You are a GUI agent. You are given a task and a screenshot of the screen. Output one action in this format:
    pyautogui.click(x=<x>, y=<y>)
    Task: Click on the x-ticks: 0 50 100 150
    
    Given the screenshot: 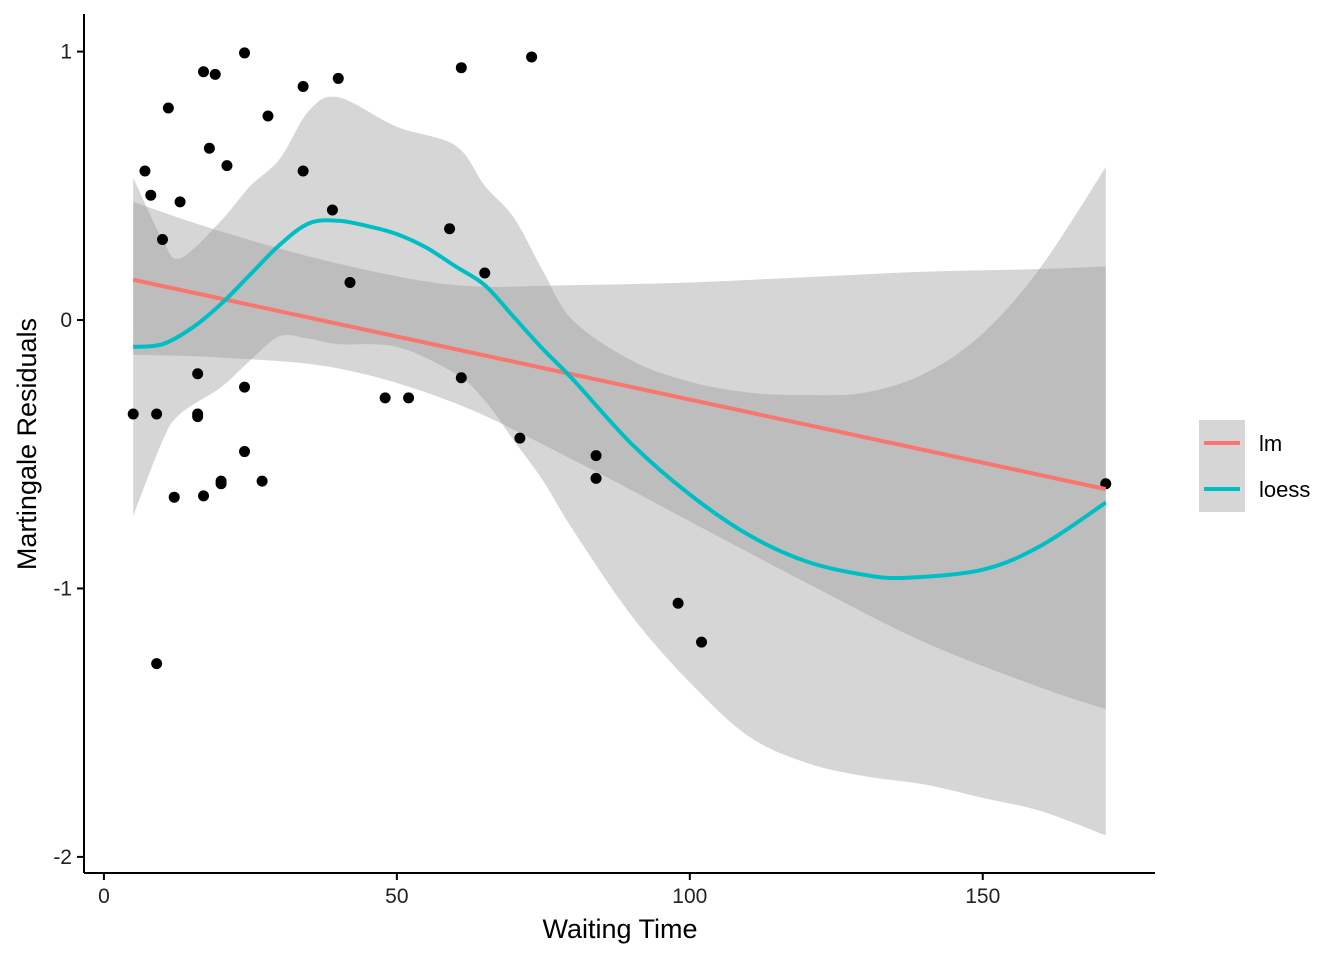 What is the action you would take?
    pyautogui.click(x=549, y=890)
    